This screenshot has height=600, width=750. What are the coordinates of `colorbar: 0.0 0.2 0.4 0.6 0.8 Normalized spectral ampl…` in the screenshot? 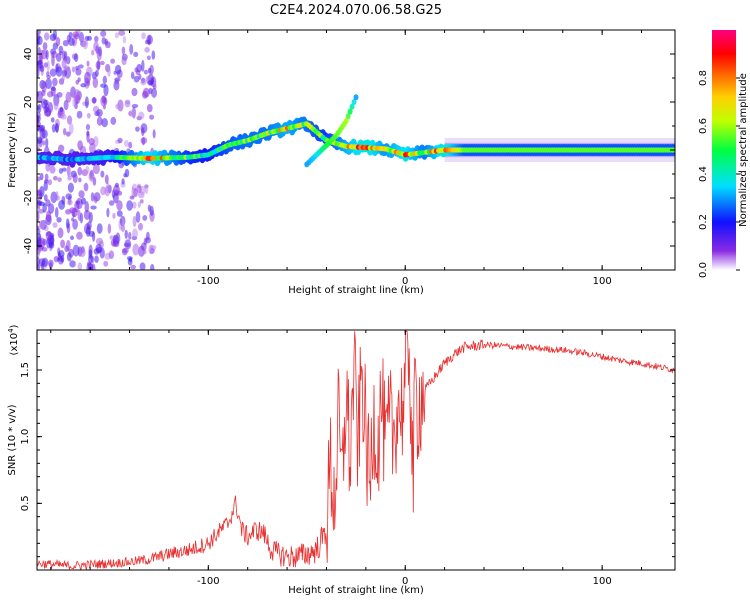 It's located at (723, 154).